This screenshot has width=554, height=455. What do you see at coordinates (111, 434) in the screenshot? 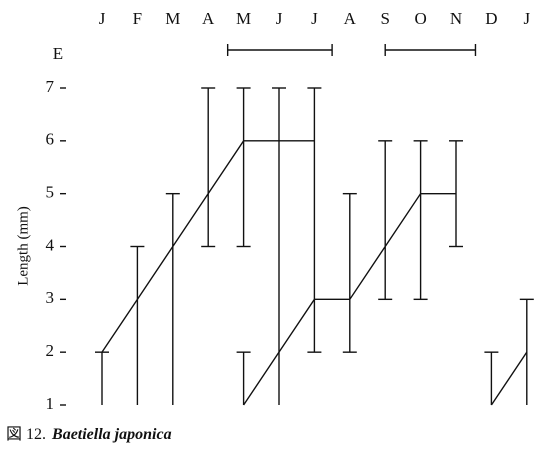
I see `caption-species: Baetiella japonica` at bounding box center [111, 434].